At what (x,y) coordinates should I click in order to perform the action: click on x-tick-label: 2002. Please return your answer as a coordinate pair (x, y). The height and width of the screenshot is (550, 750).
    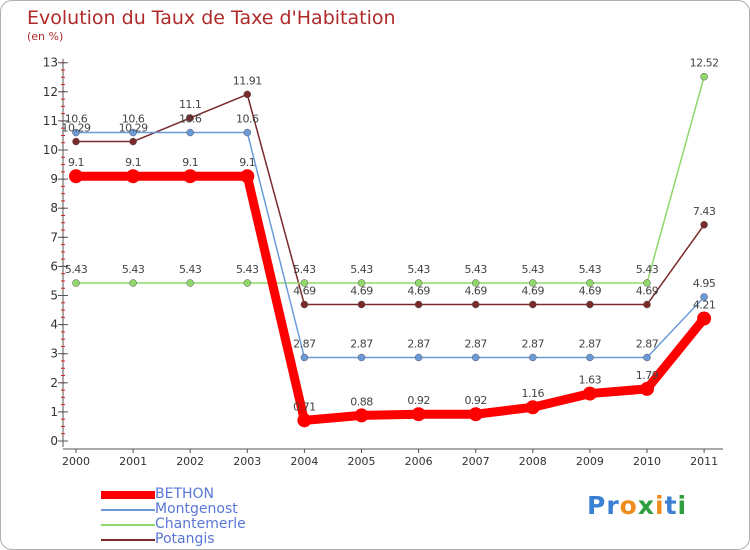
    Looking at the image, I should click on (190, 461).